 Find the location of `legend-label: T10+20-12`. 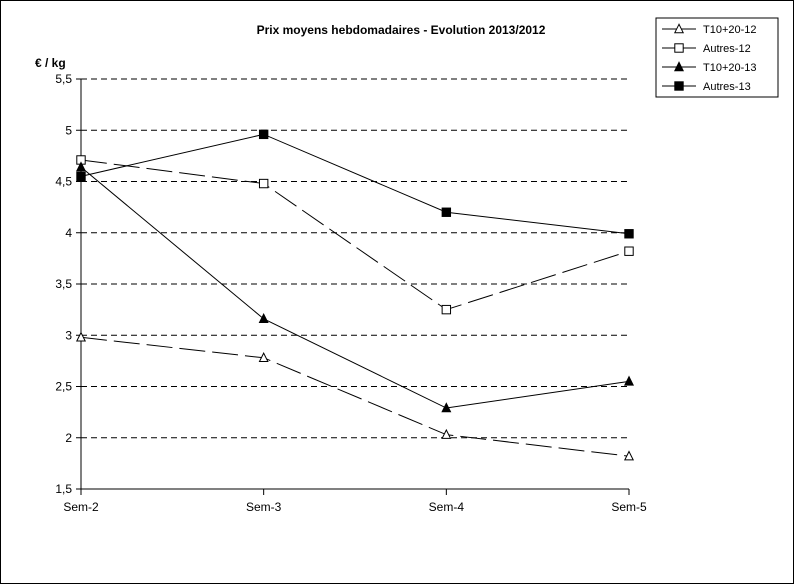

legend-label: T10+20-12 is located at coordinates (730, 30).